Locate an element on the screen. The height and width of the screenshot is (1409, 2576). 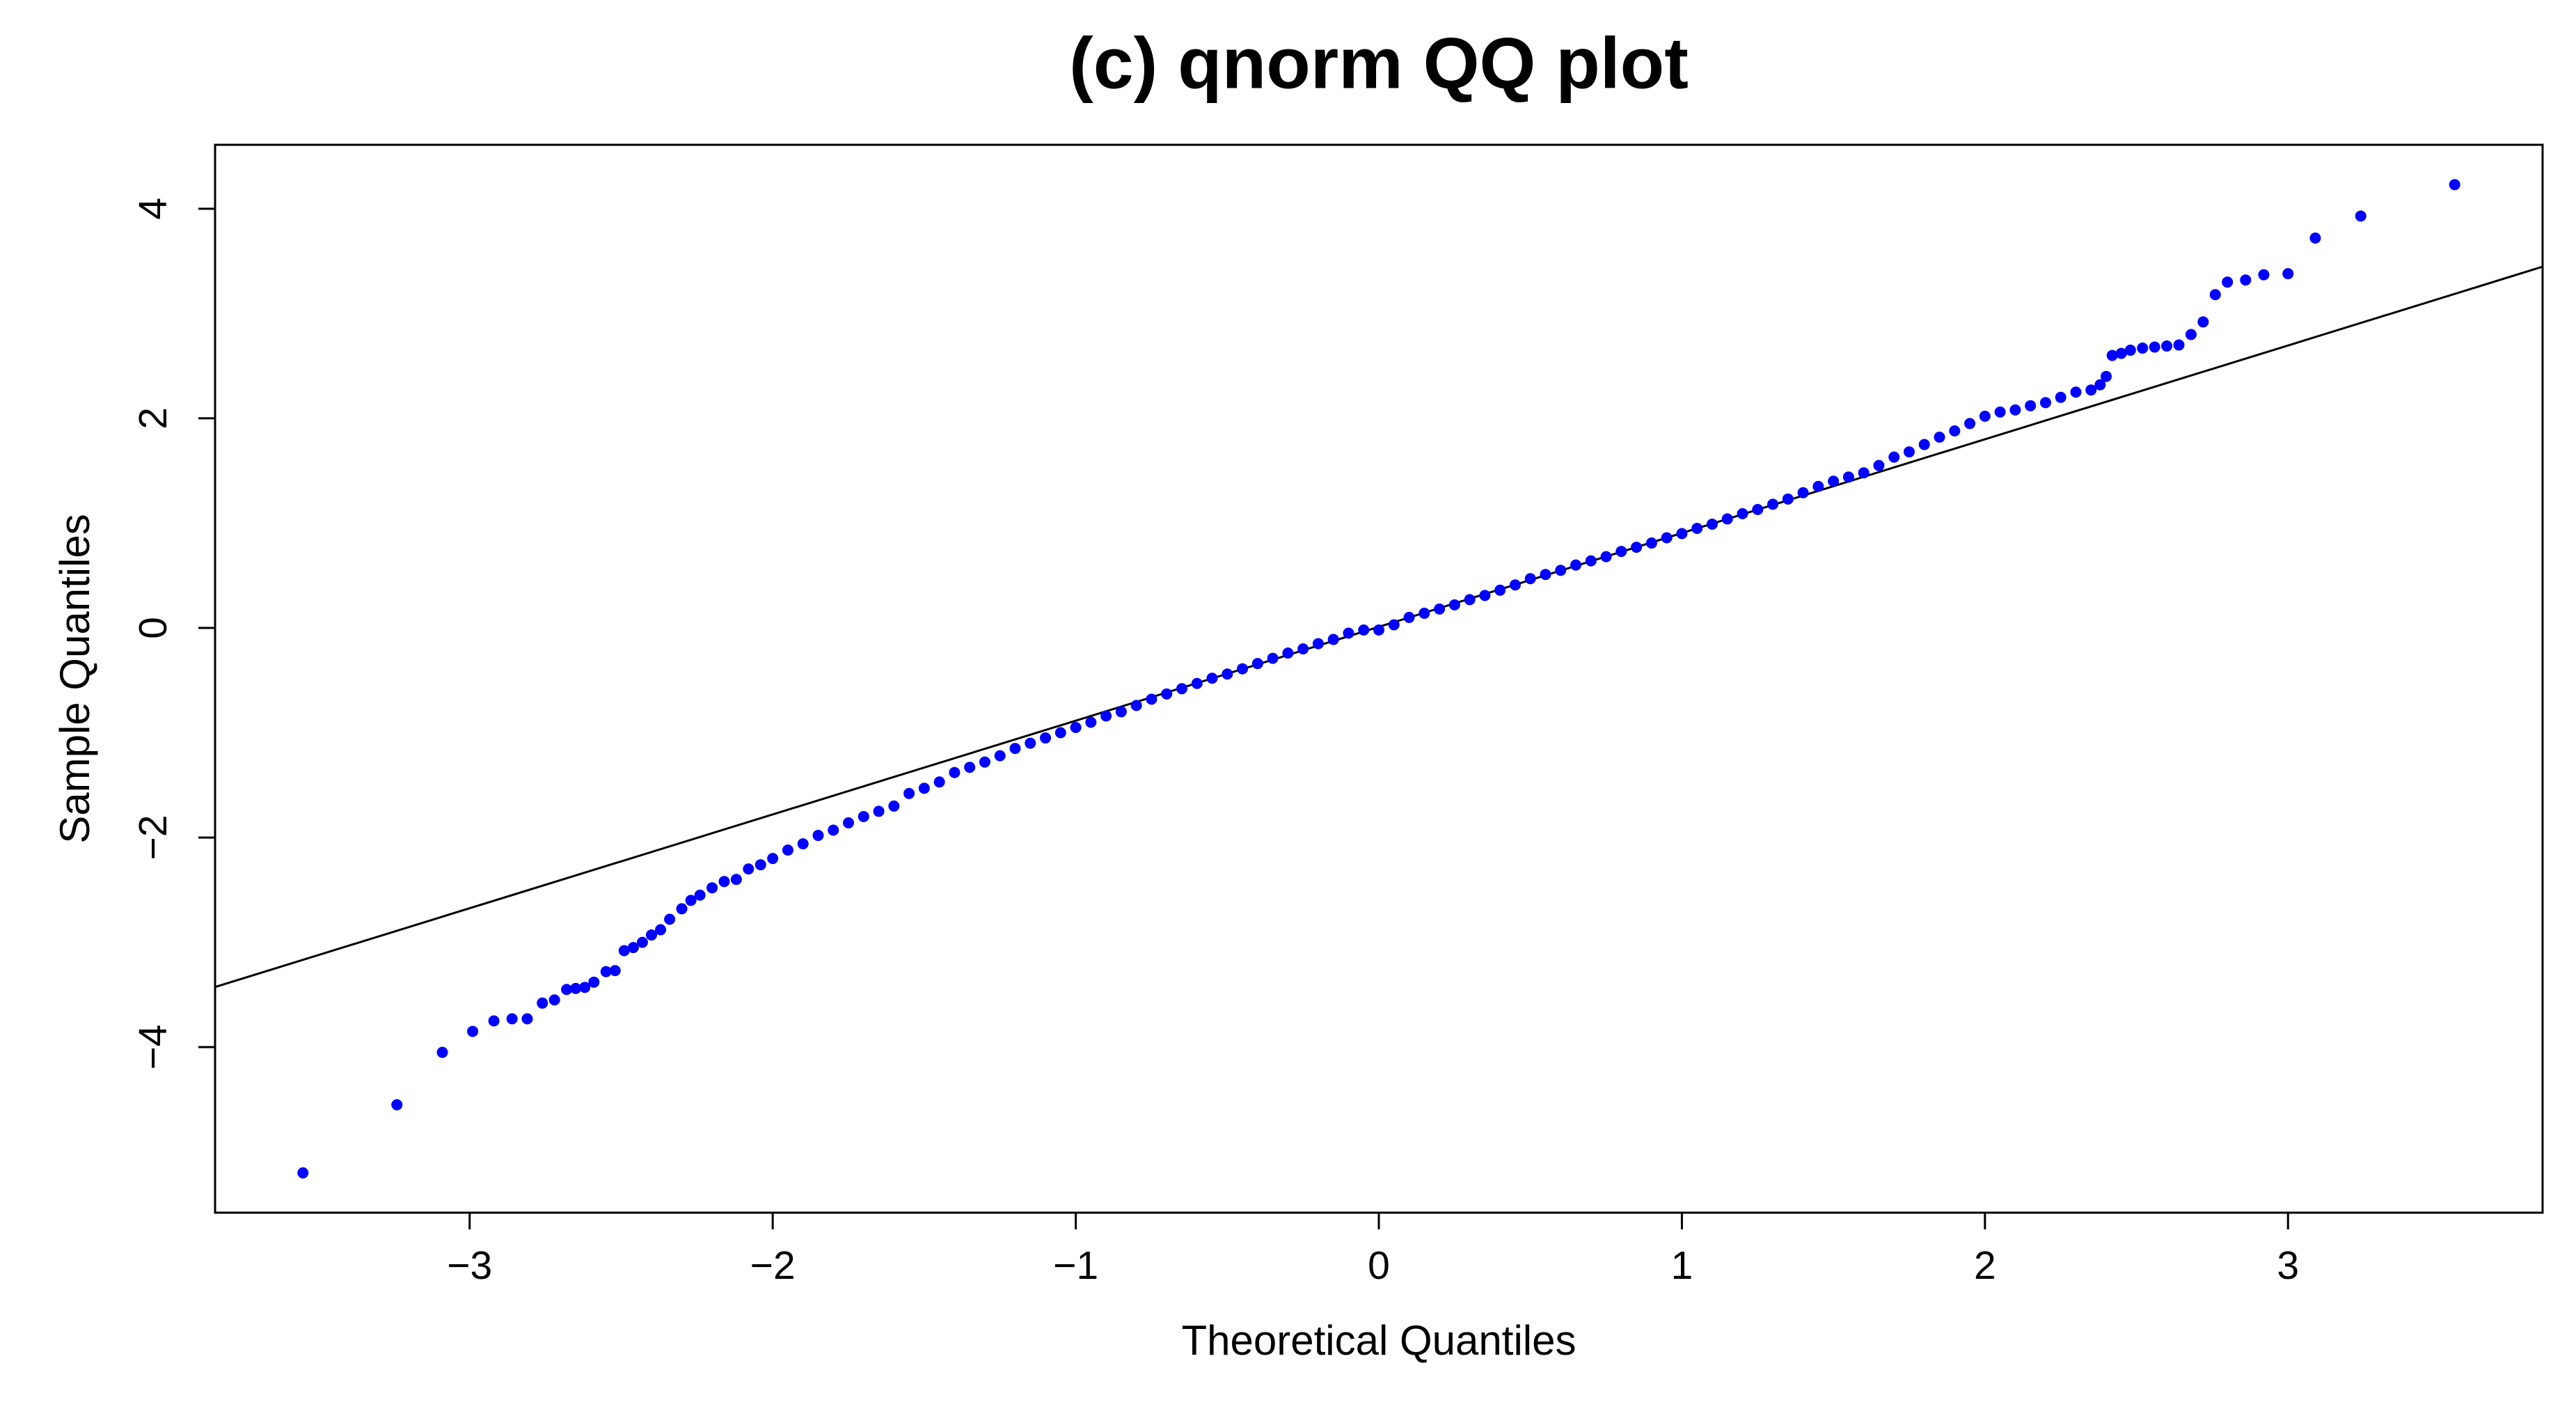
y-tick-label: 4 is located at coordinates (153, 209).